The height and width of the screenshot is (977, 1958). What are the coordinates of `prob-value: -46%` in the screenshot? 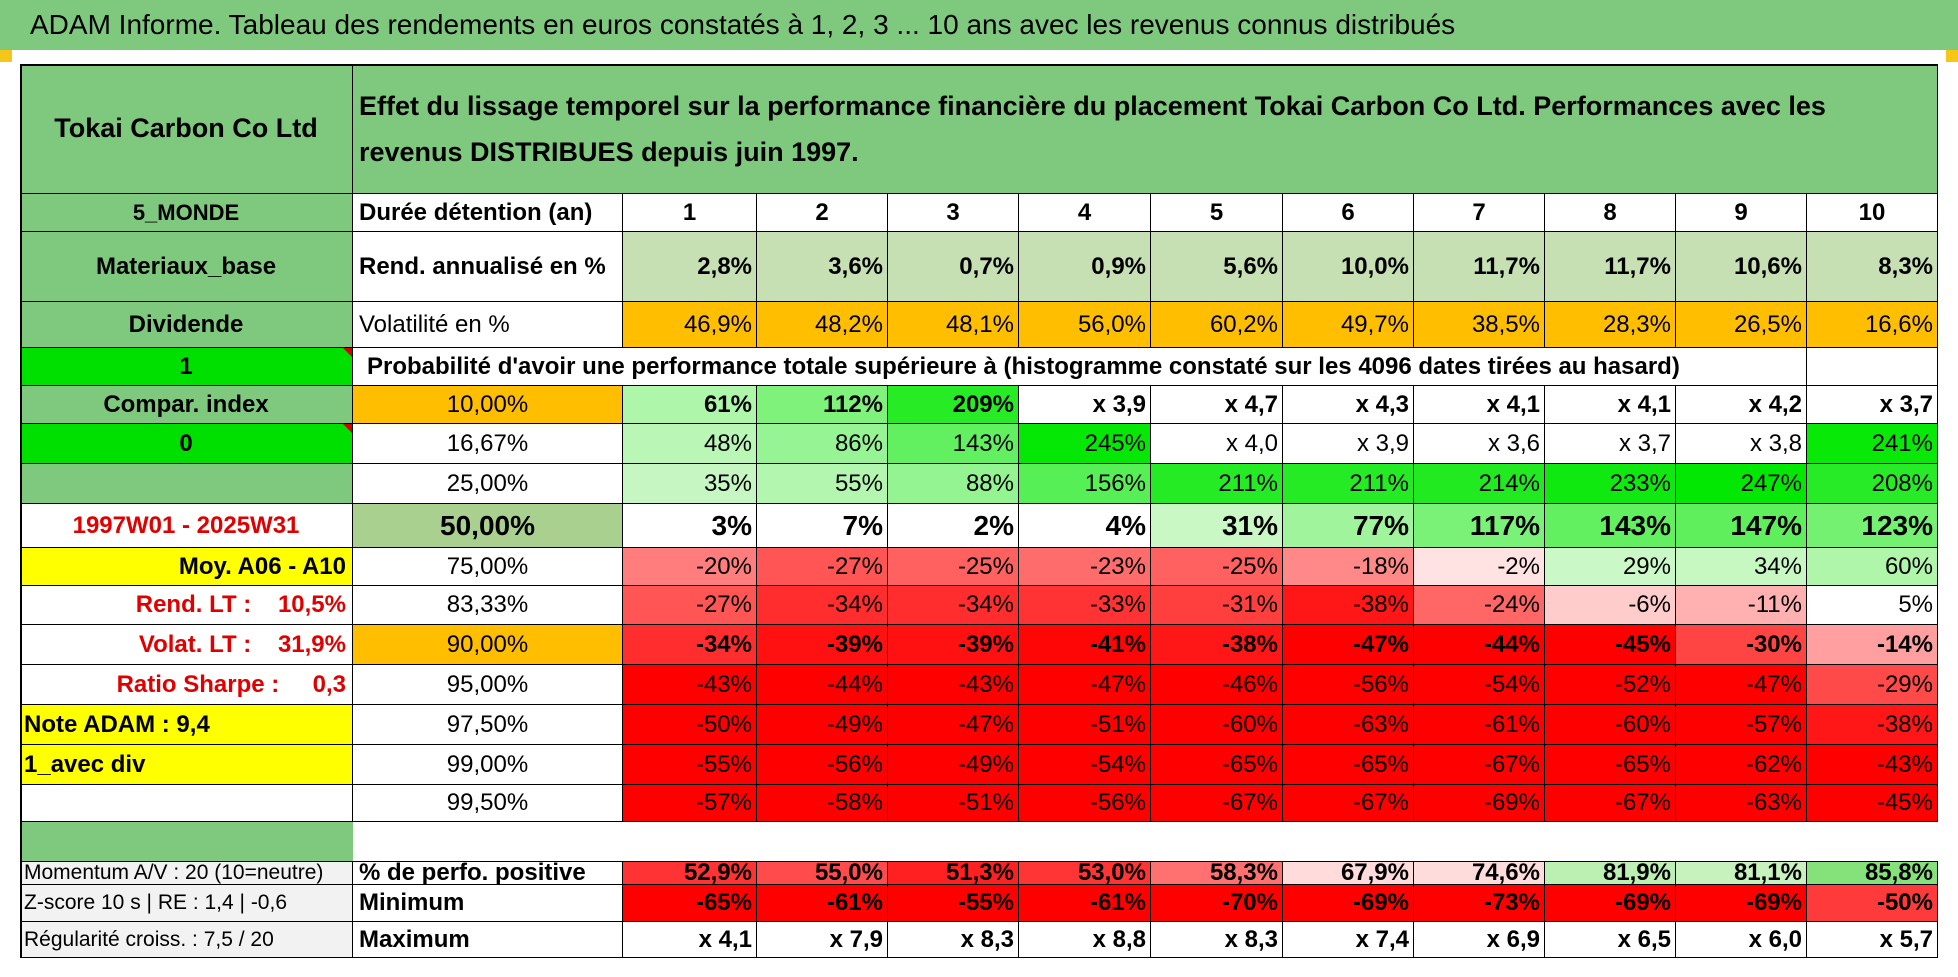 It's located at (1217, 685).